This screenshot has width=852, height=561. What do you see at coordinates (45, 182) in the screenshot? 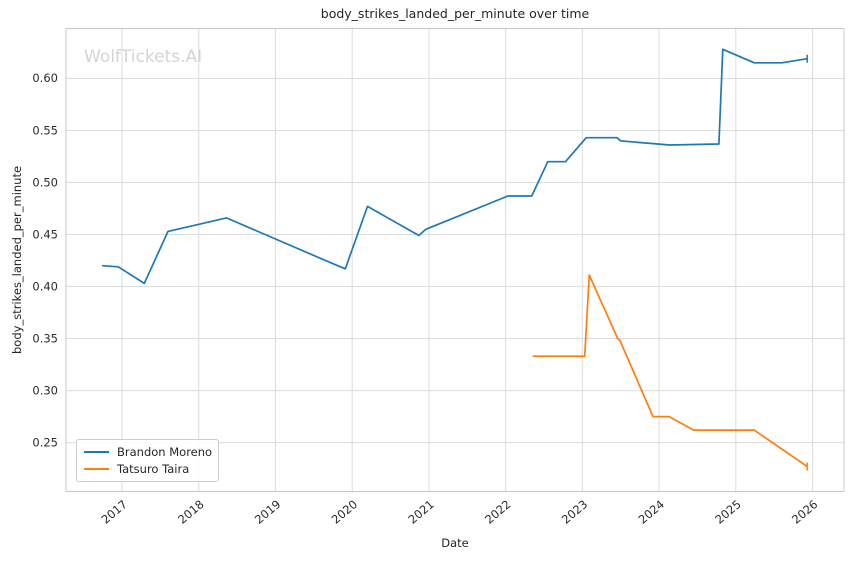
I see `y-tick-label-0.50: 0.50` at bounding box center [45, 182].